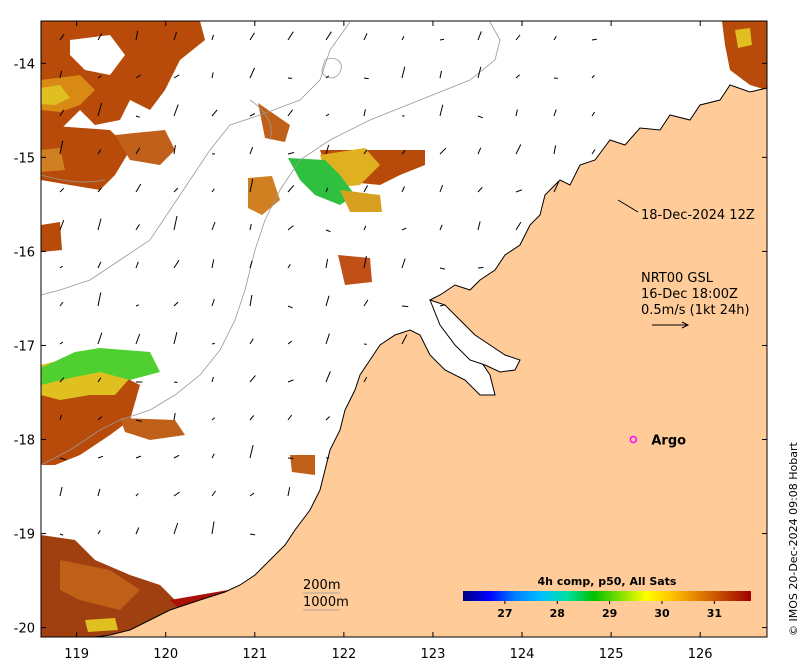 This screenshot has height=672, width=810. I want to click on colorbar-tick-label: 29, so click(609, 613).